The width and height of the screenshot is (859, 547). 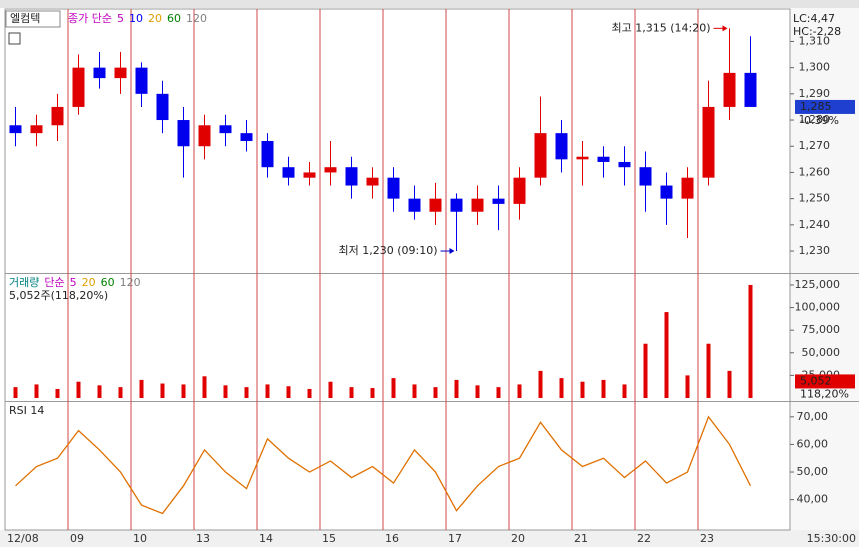 I want to click on y-tick-label: 1,250, so click(x=815, y=198).